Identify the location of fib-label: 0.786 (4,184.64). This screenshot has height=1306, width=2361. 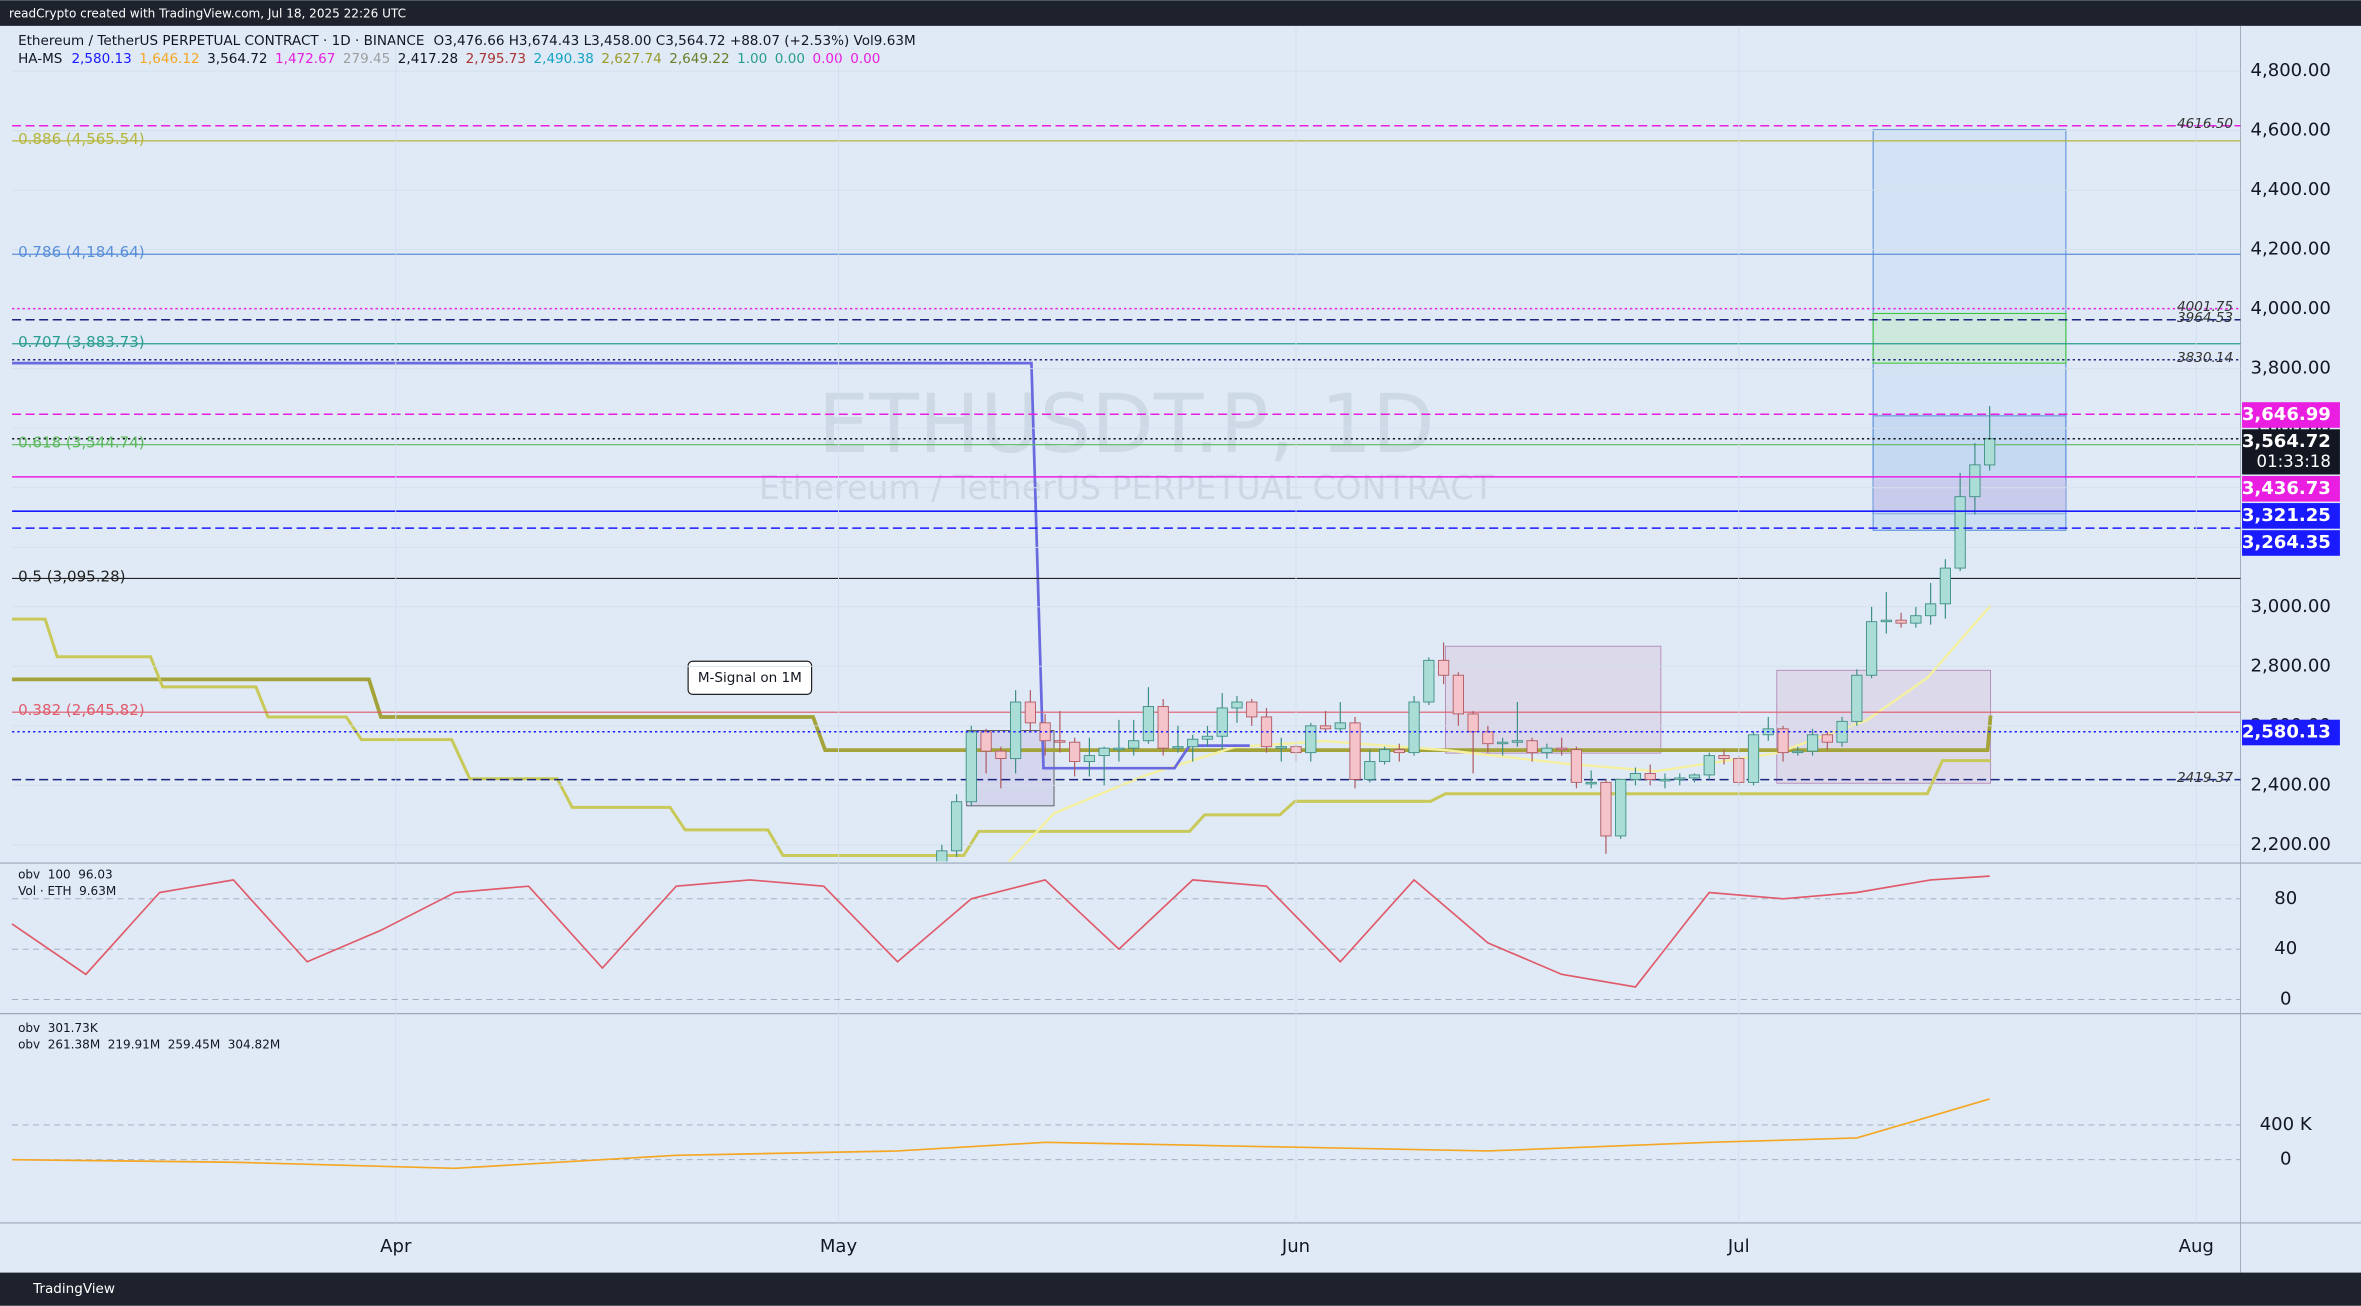
(81, 252).